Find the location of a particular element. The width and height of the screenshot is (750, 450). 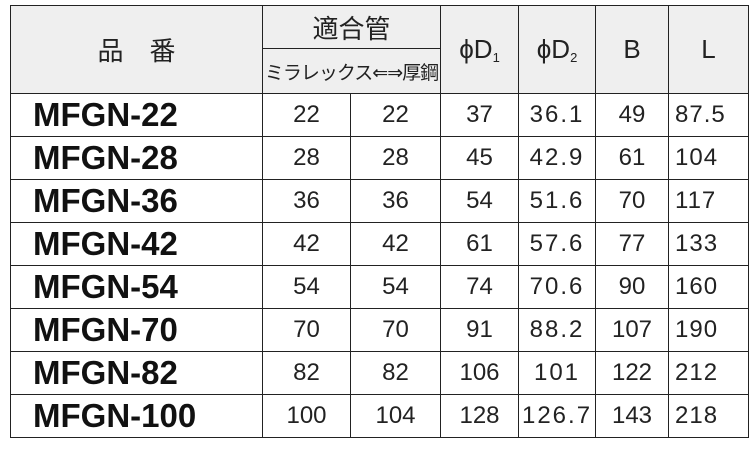

header-pipe-types: ミラレックス⇐⇒厚鋼 is located at coordinates (351, 71).